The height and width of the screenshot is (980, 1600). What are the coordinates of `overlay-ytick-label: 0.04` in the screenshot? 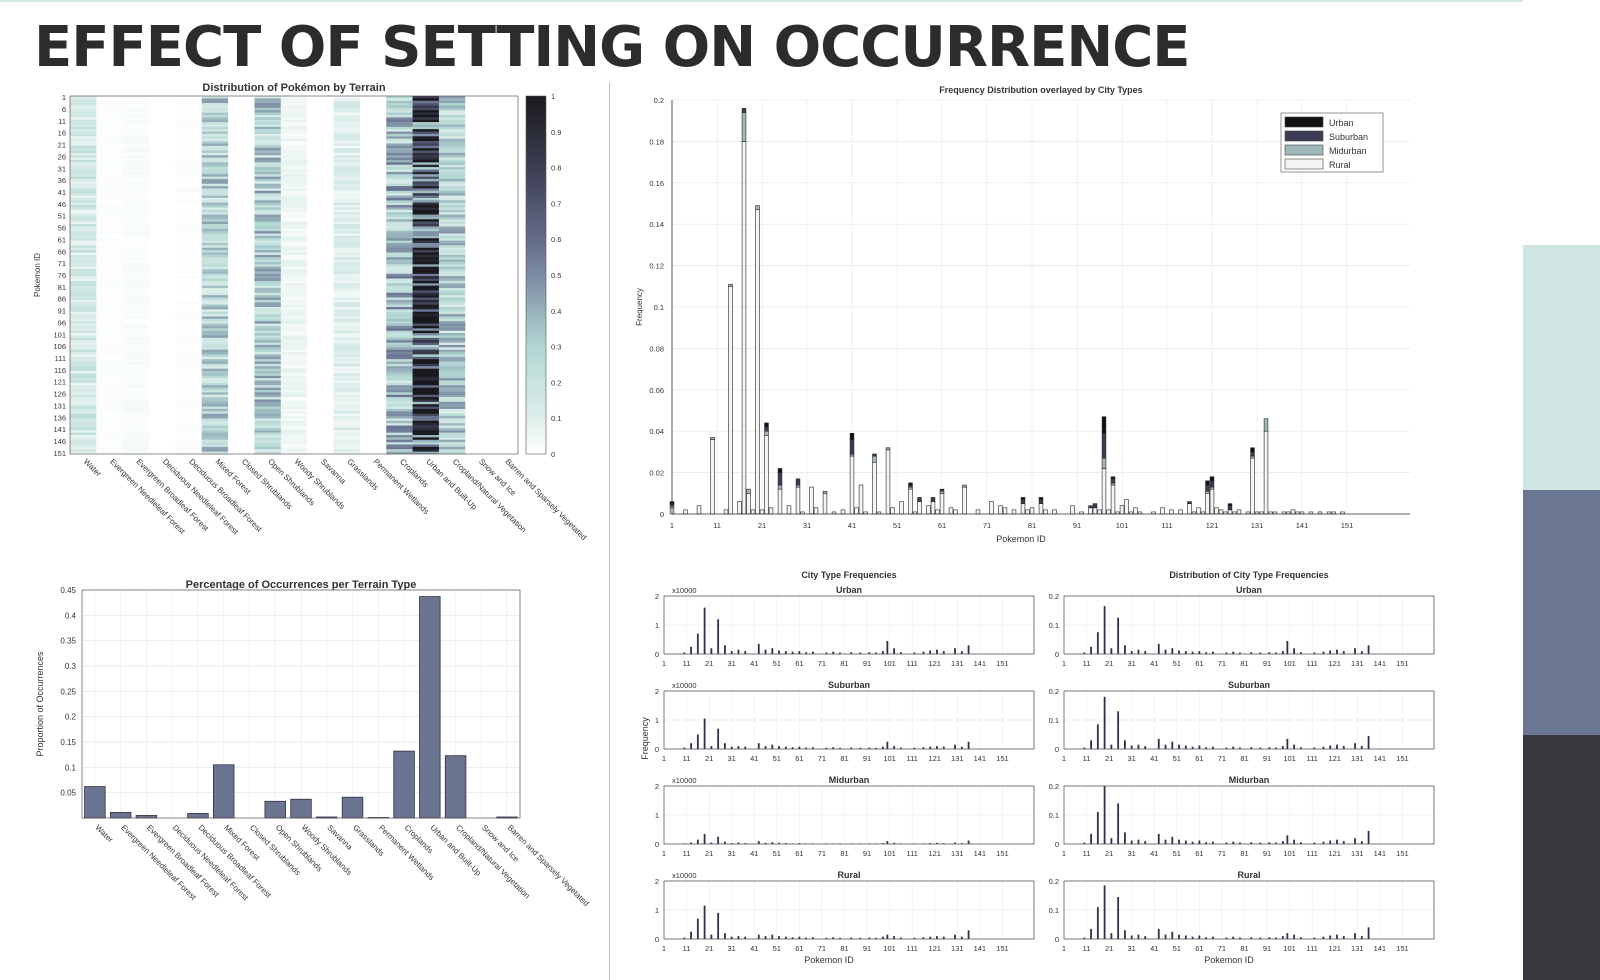 It's located at (656, 431).